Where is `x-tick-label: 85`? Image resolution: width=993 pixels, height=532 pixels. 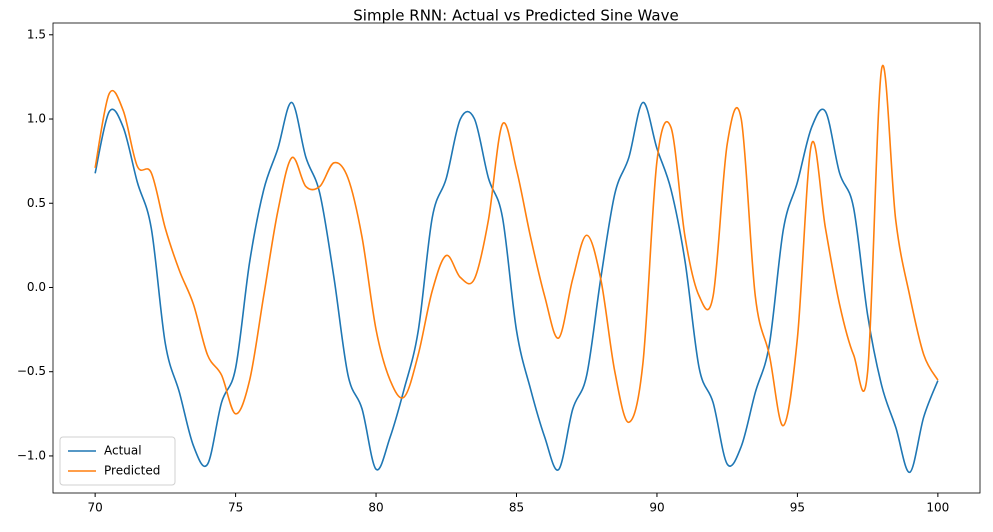 x-tick-label: 85 is located at coordinates (516, 508).